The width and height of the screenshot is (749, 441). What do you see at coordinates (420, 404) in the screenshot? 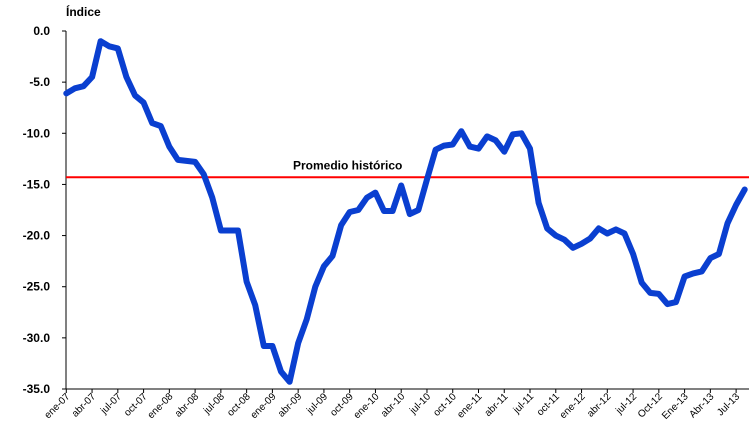
I see `x-tick-label: jul-10` at bounding box center [420, 404].